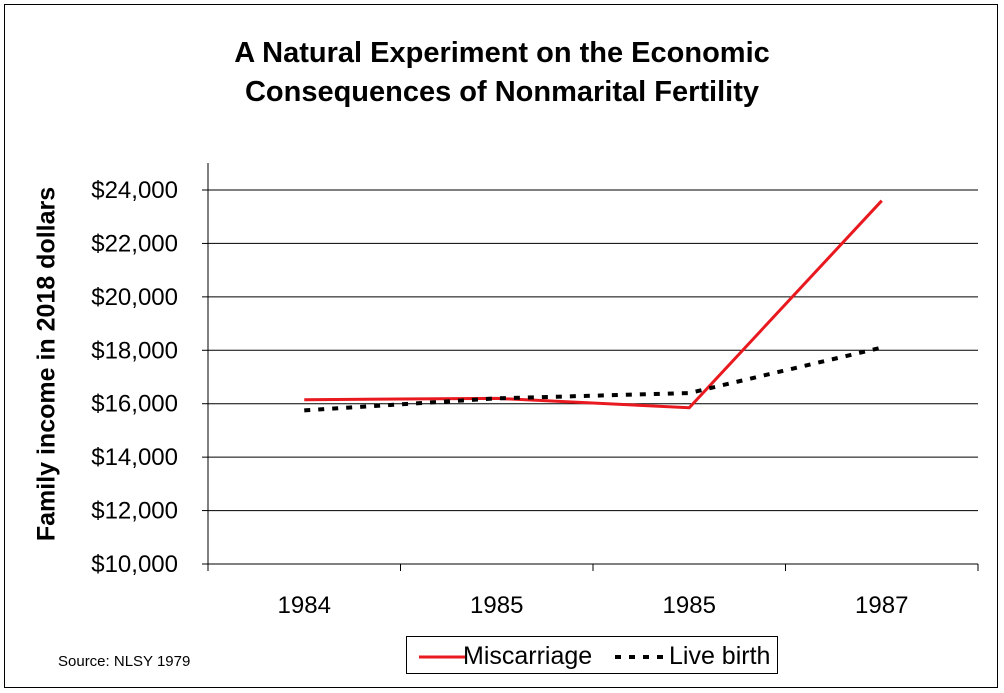 Image resolution: width=1004 pixels, height=693 pixels. Describe the element at coordinates (134, 564) in the screenshot. I see `y-tick-label: $10,000` at that location.